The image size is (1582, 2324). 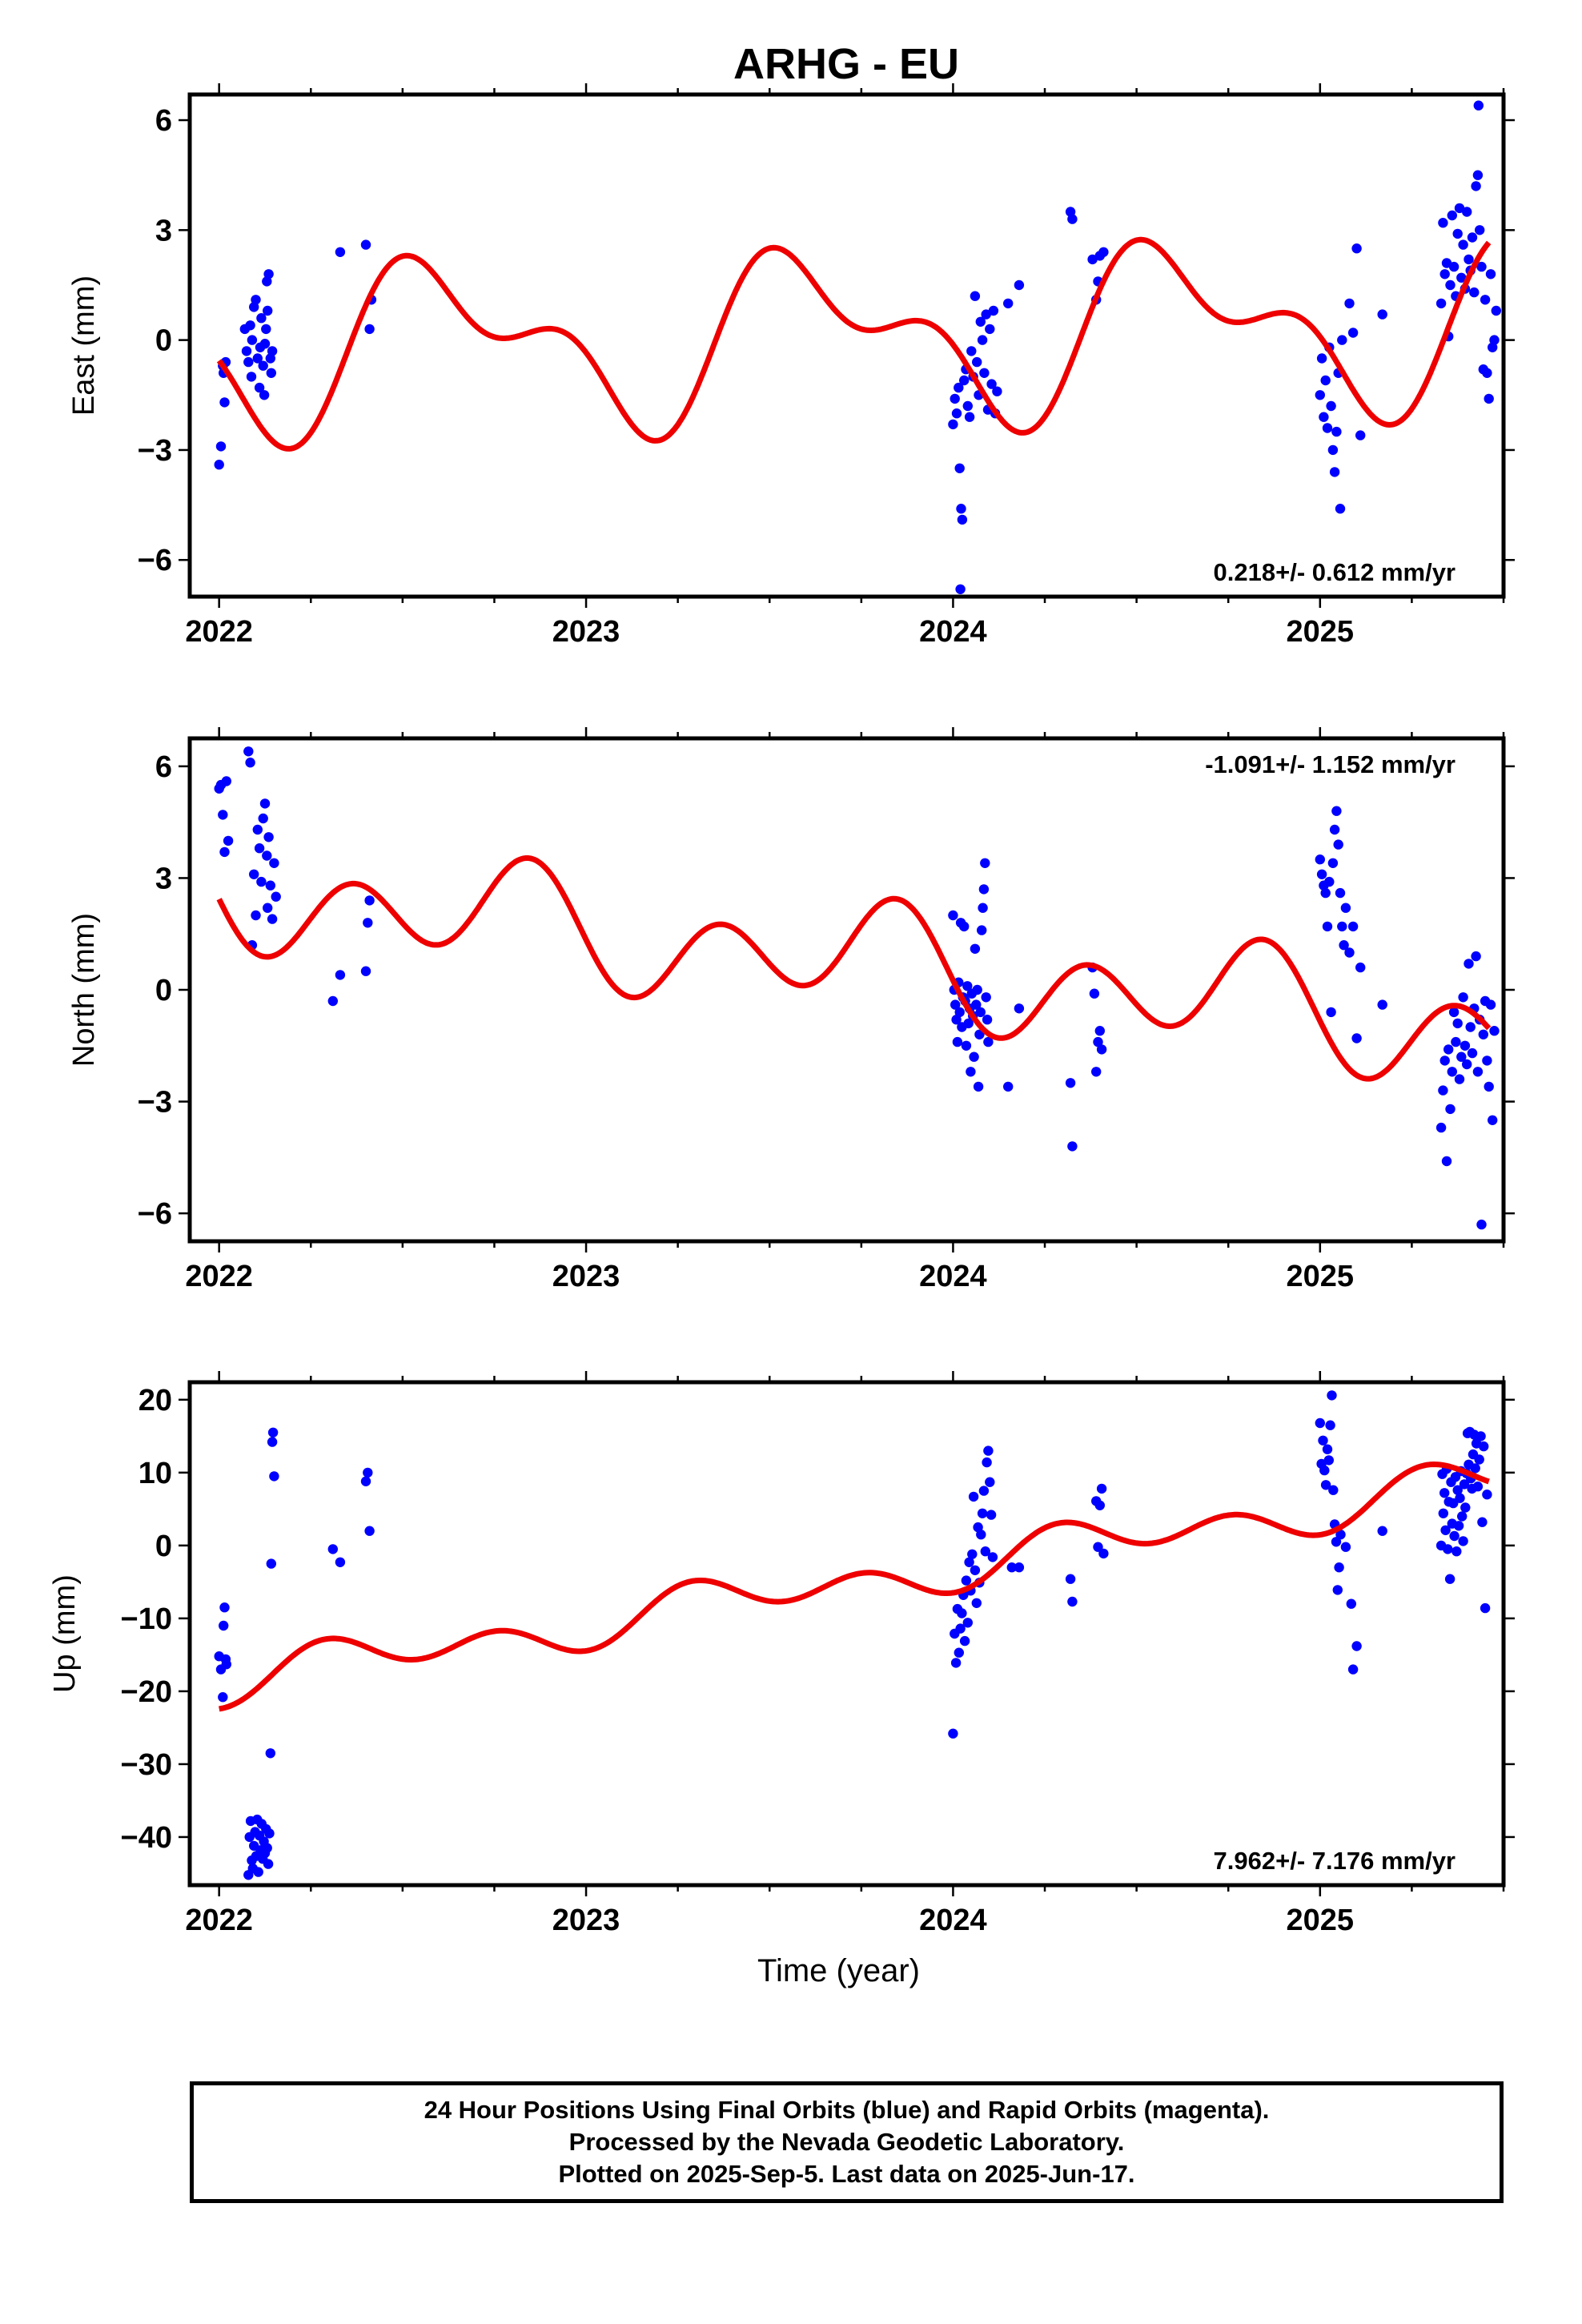 I want to click on y-tick-label: 20, so click(x=155, y=1400).